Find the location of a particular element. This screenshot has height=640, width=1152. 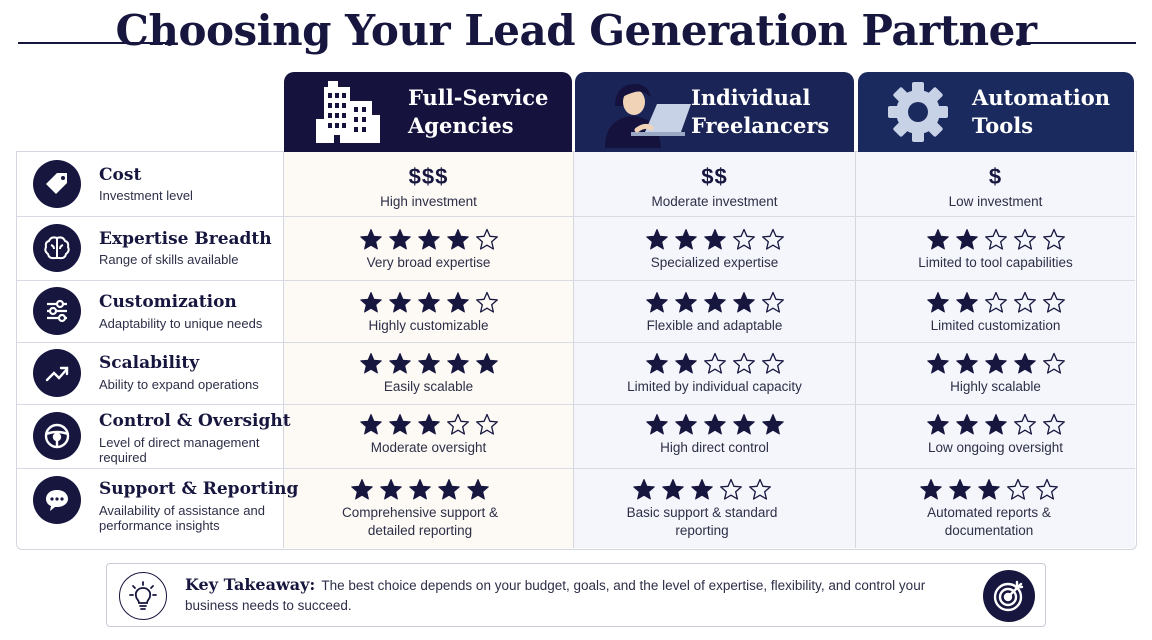

cell-text: Moderate investment is located at coordinates (714, 201).